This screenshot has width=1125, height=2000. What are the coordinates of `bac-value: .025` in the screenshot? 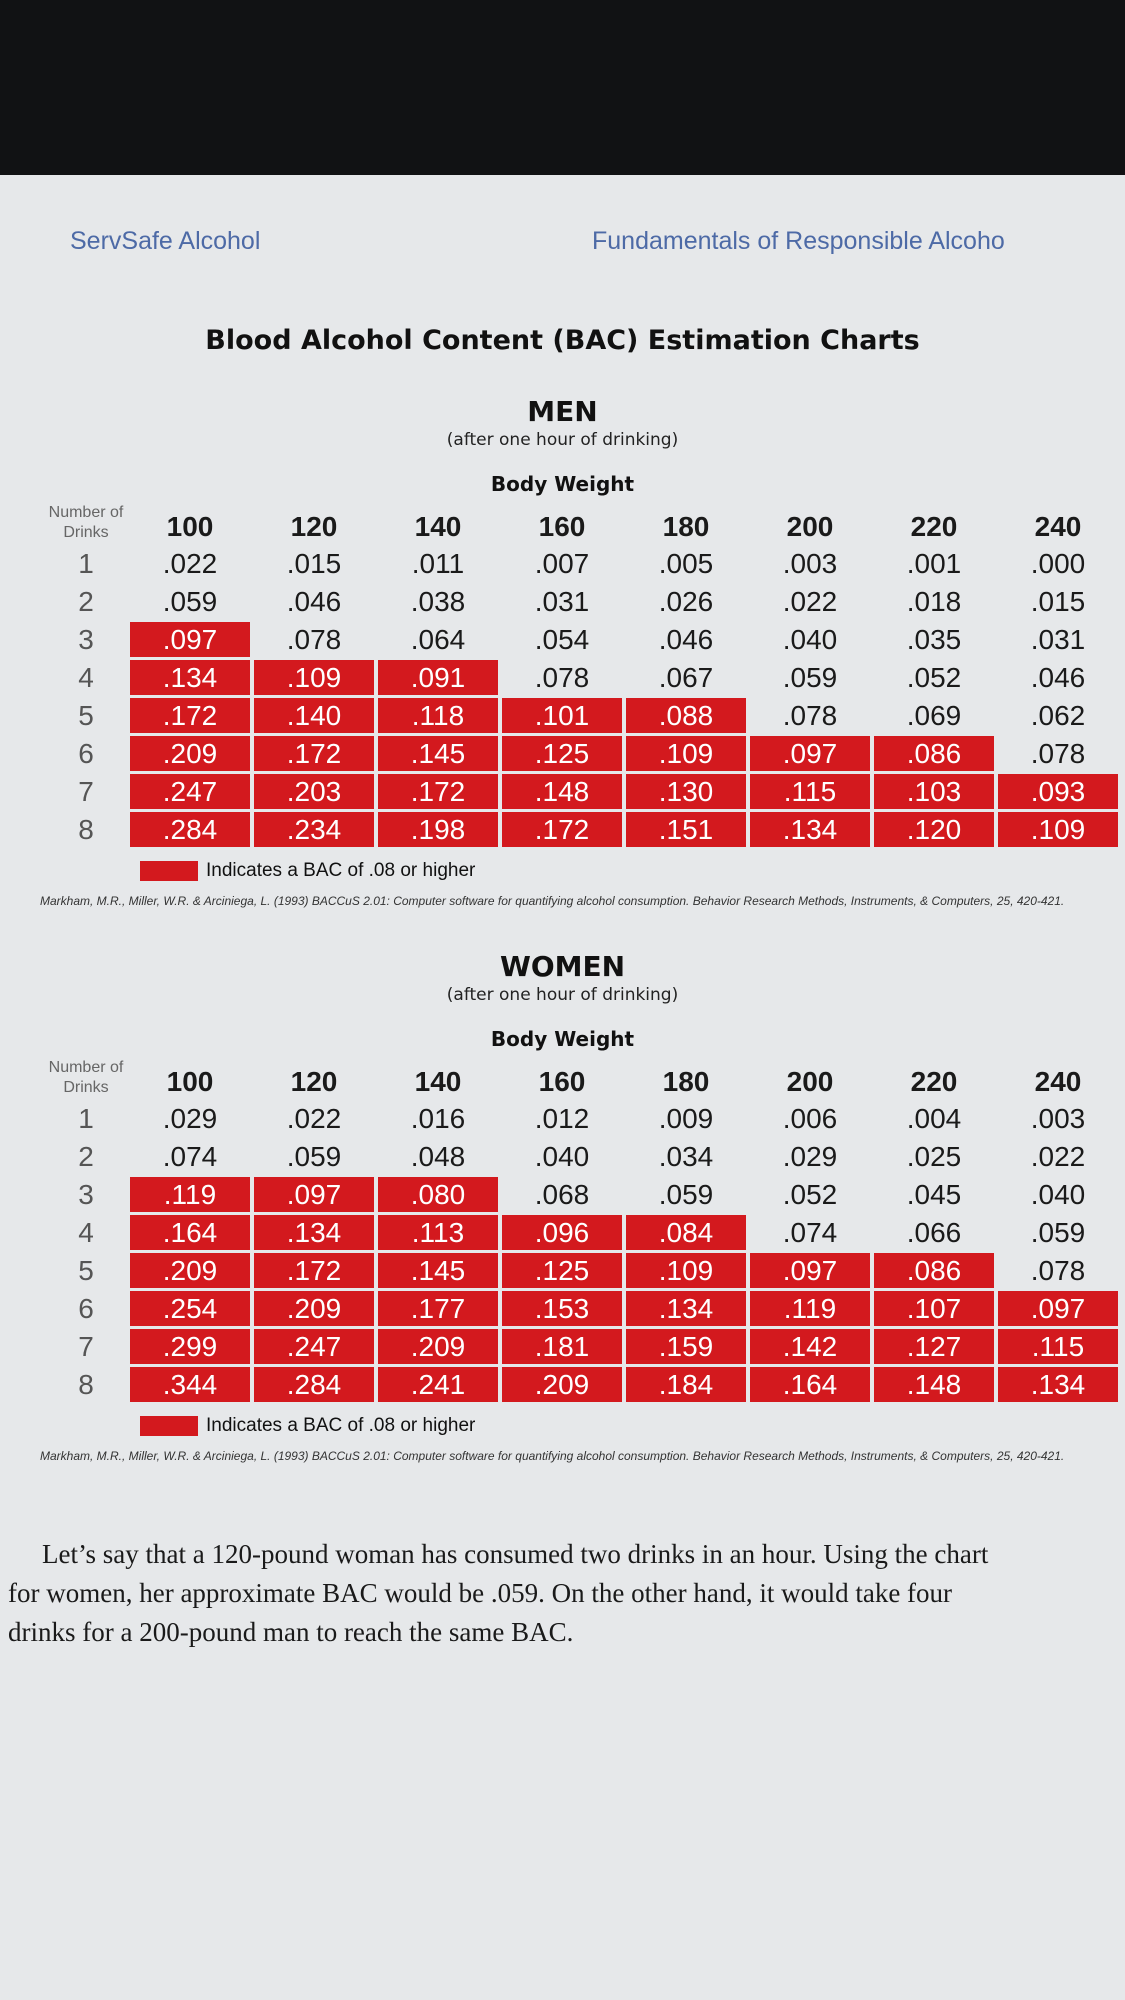 It's located at (934, 1156).